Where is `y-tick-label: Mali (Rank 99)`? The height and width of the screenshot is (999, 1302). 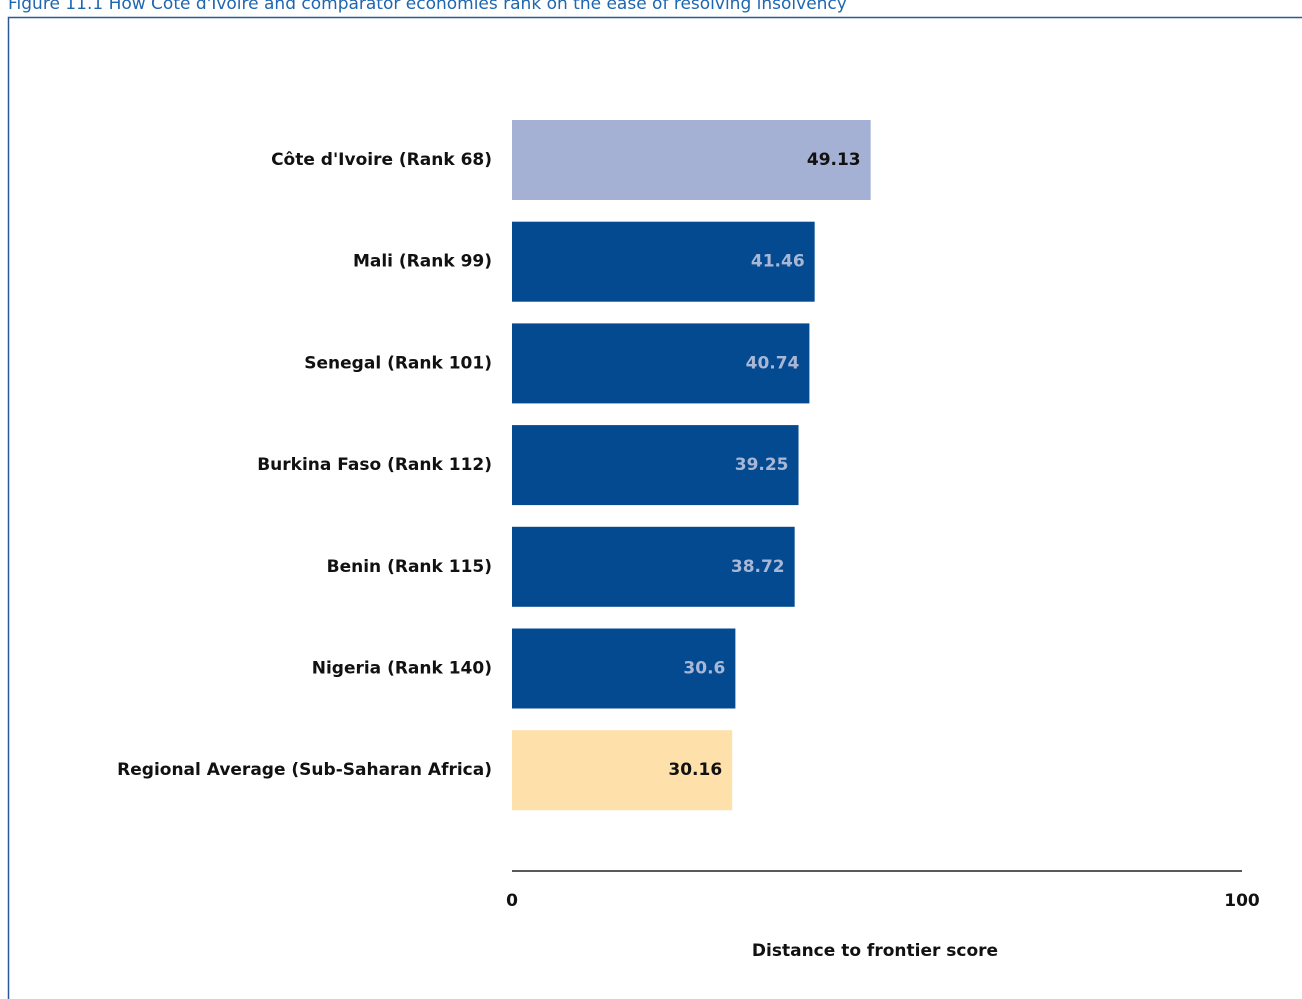 y-tick-label: Mali (Rank 99) is located at coordinates (422, 262).